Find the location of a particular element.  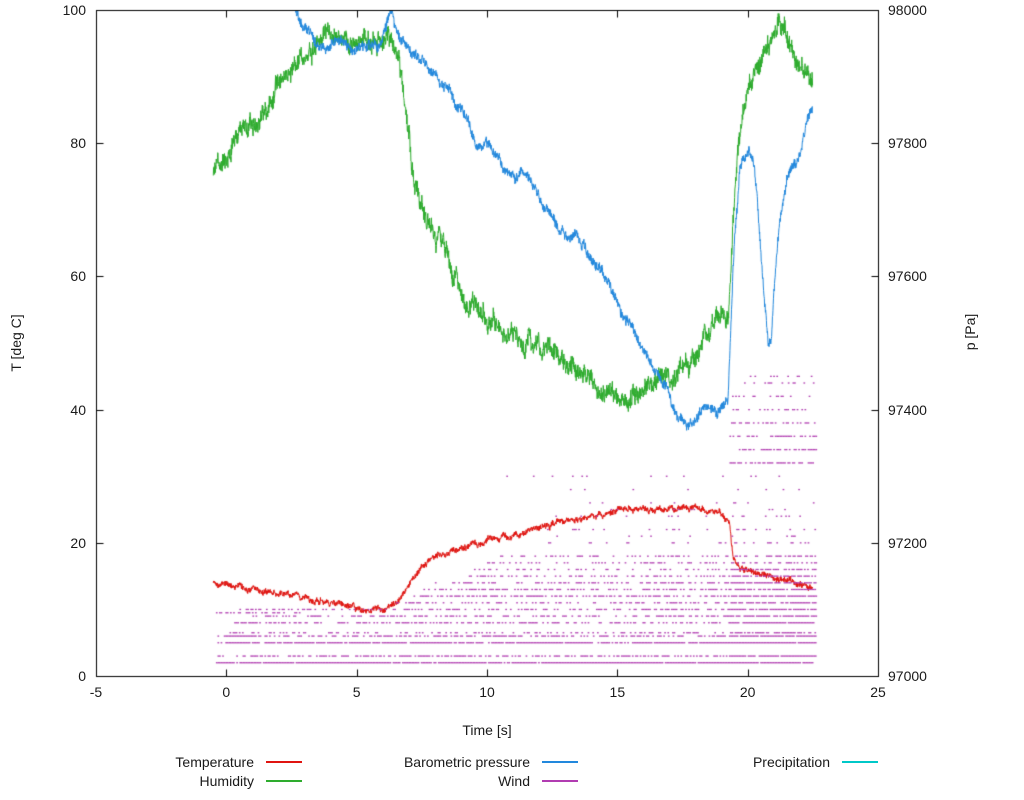

y-left-tick-label: 60 is located at coordinates (78, 276).